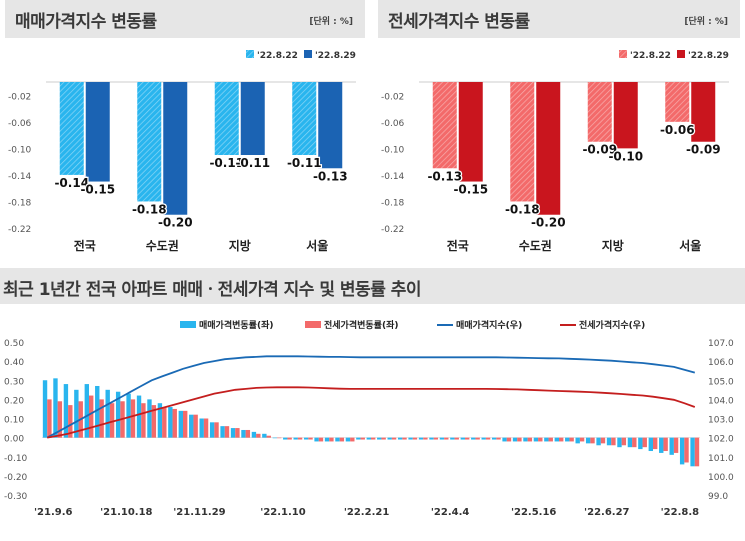 This screenshot has width=745, height=541. Describe the element at coordinates (335, 56) in the screenshot. I see `sale-legend-label-curr: '22.8.29` at that location.